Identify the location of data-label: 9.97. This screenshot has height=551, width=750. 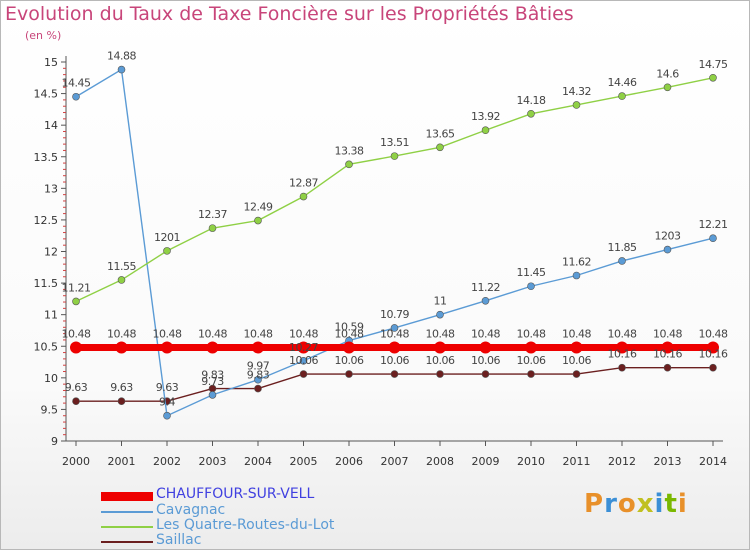
(258, 366).